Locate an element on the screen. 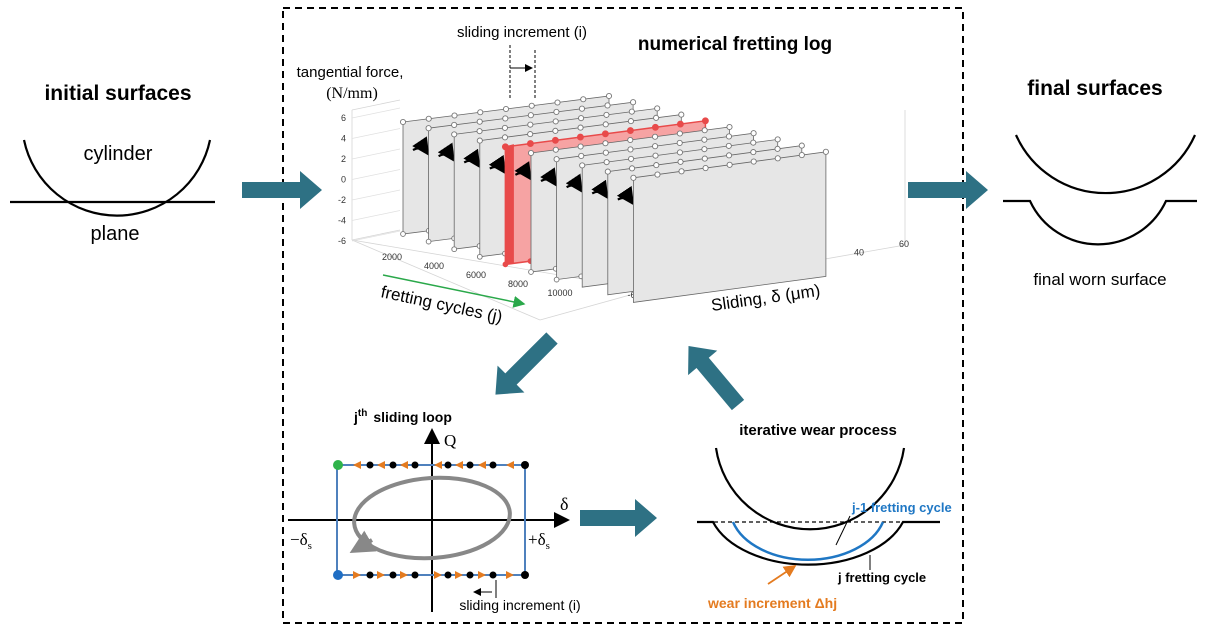 Image resolution: width=1211 pixels, height=628 pixels. final-cylinder-arc is located at coordinates (1105, 164).